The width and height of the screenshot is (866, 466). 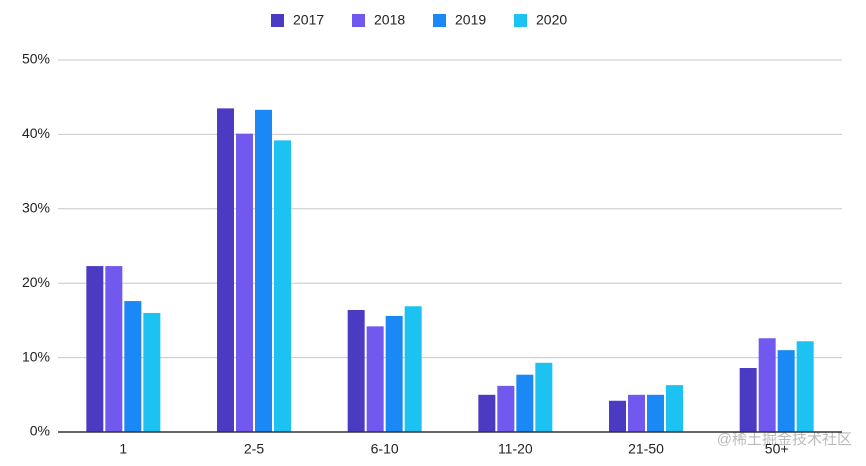 What do you see at coordinates (123, 449) in the screenshot?
I see `x-tick-label: 1` at bounding box center [123, 449].